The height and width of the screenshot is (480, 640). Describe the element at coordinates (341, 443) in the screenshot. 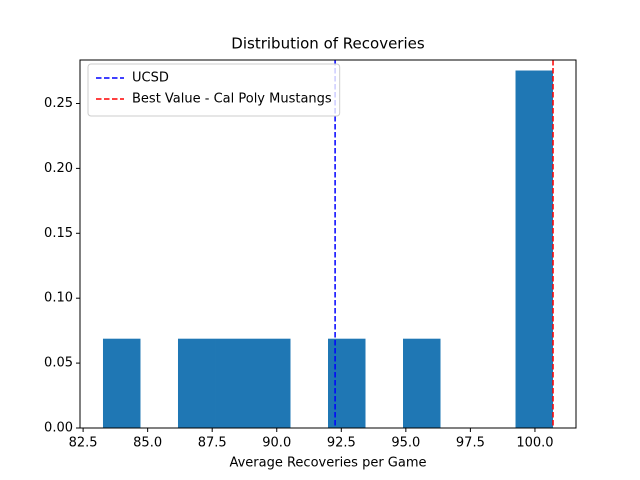

I see `x-tick-label: 92.5` at that location.